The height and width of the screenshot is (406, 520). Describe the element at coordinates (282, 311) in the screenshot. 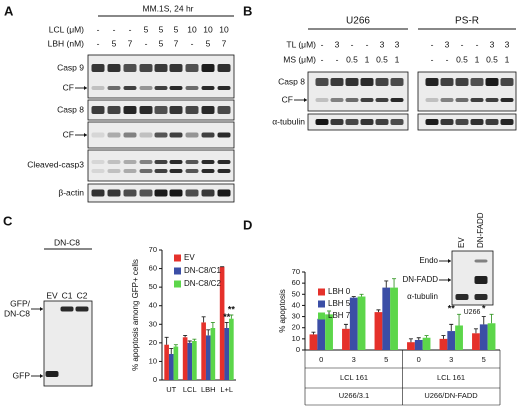

I see `y-axis-label: % apoptosis` at that location.